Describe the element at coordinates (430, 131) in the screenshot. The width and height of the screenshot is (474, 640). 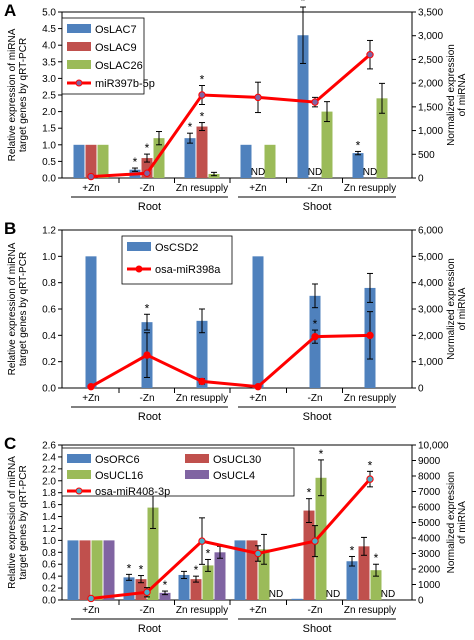
I see `right-tick-label: 1,000` at that location.